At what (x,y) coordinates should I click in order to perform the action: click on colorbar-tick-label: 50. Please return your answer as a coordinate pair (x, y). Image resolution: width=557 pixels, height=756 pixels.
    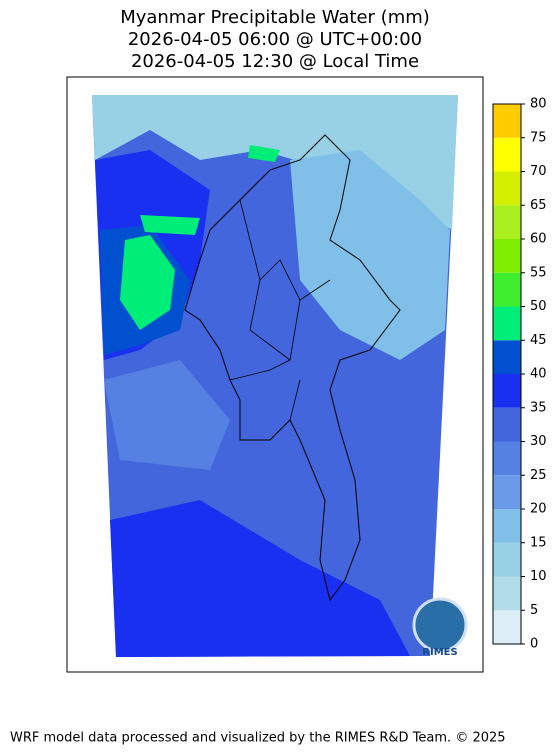
    Looking at the image, I should click on (538, 306).